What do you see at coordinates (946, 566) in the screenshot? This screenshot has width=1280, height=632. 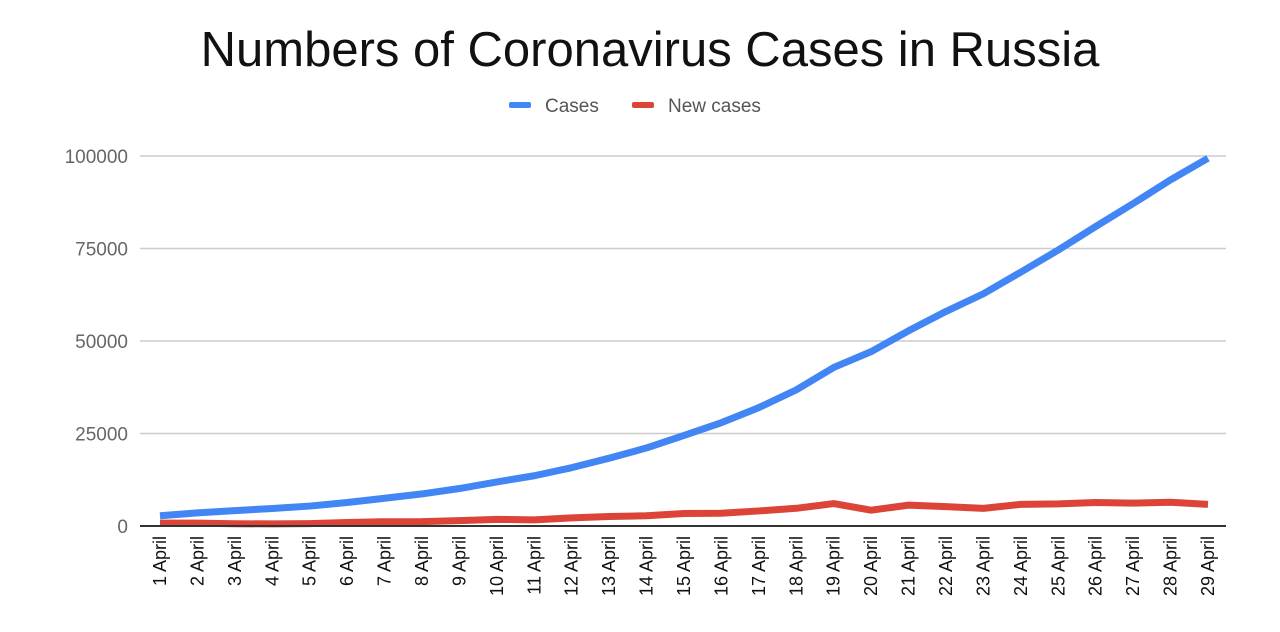 I see `x-tick-label: 22 April` at bounding box center [946, 566].